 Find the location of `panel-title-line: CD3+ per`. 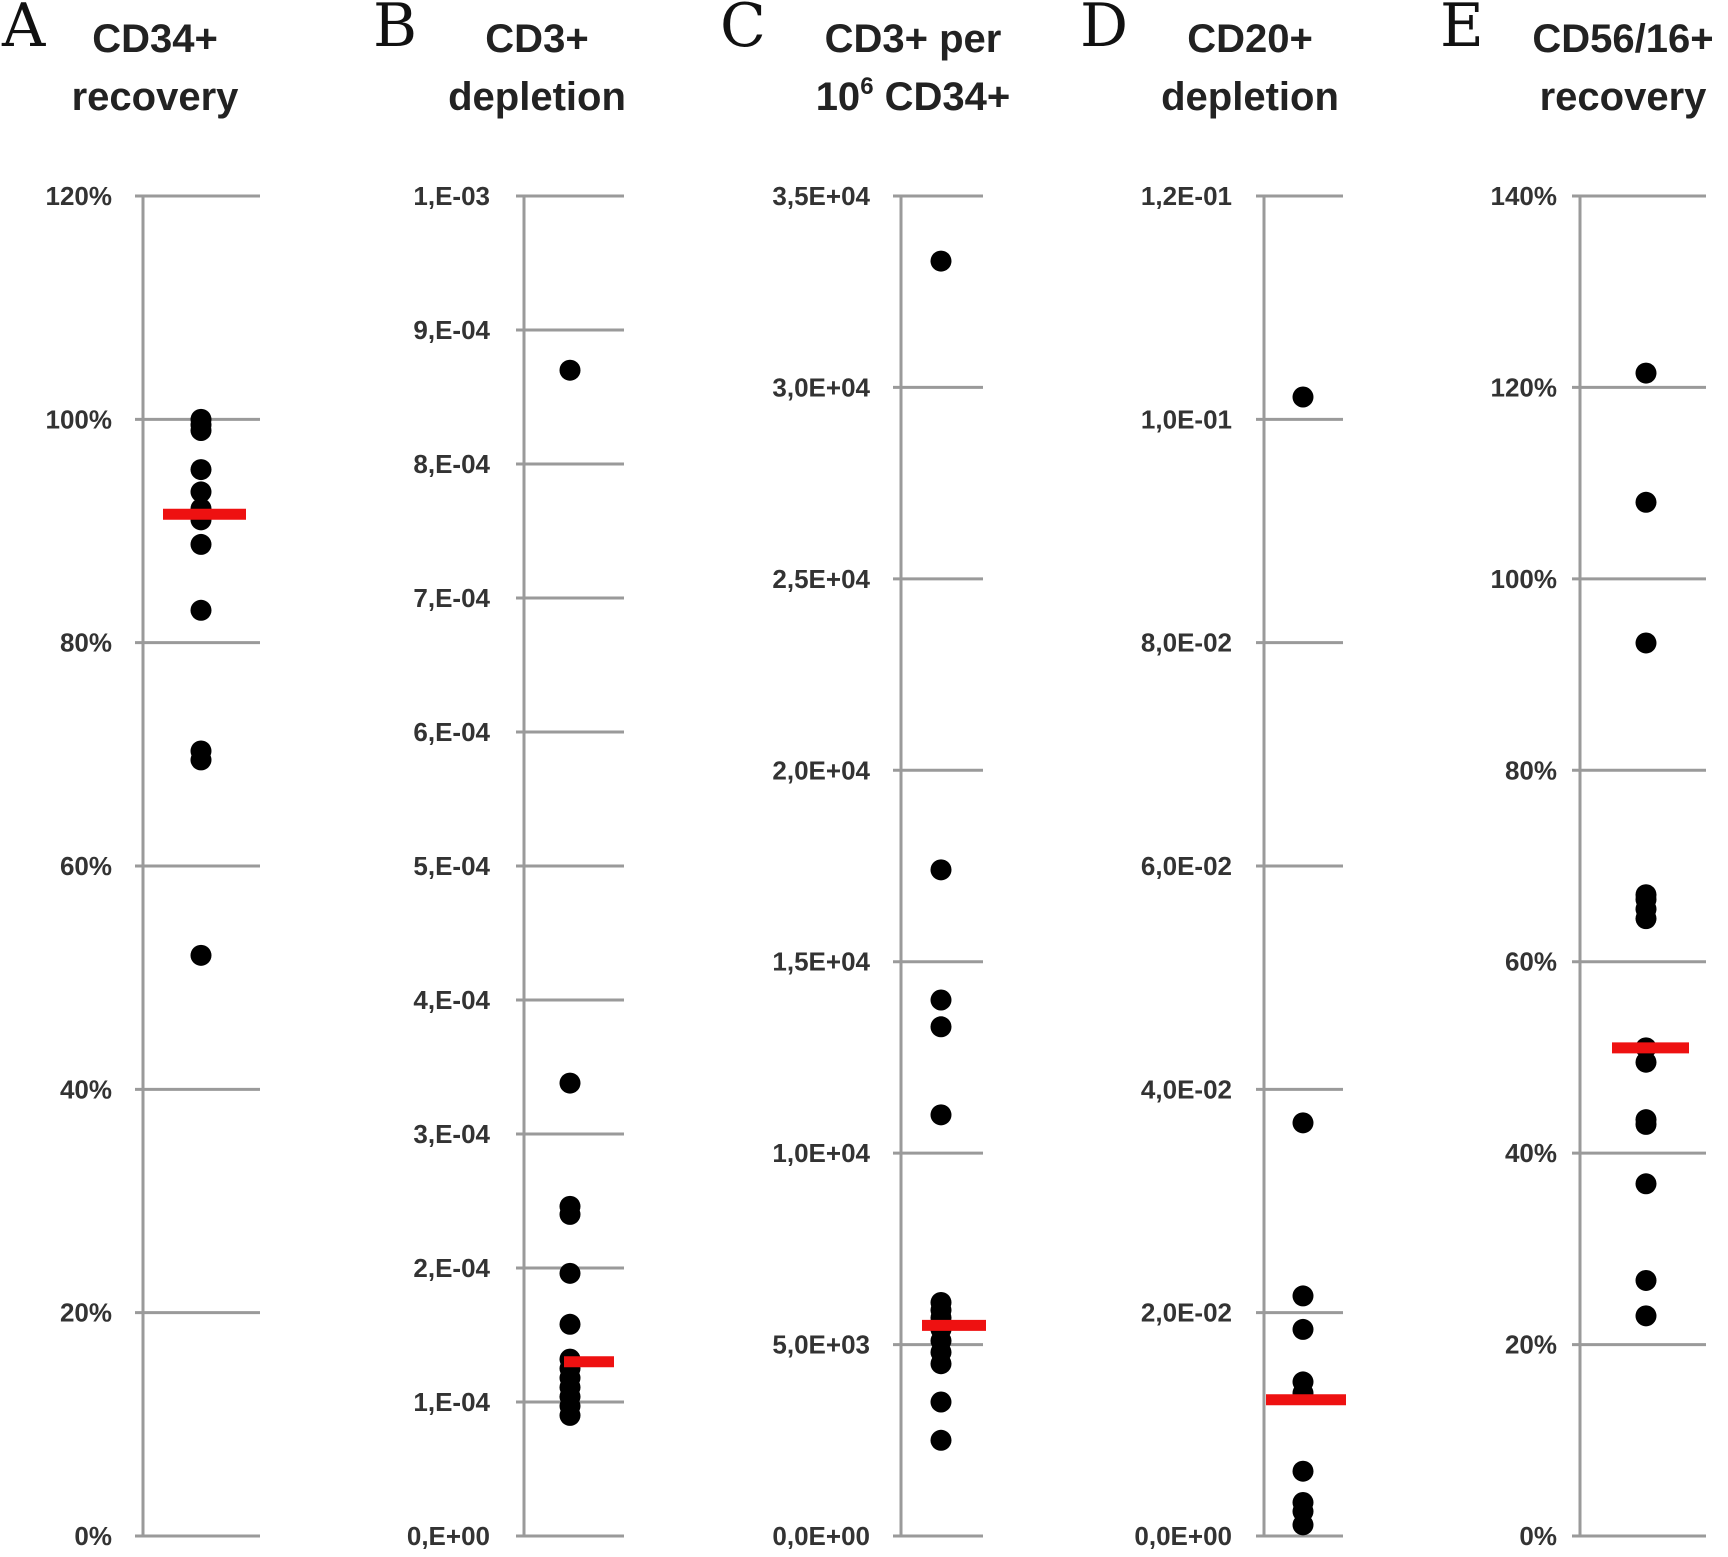

panel-title-line: CD3+ per is located at coordinates (913, 39).